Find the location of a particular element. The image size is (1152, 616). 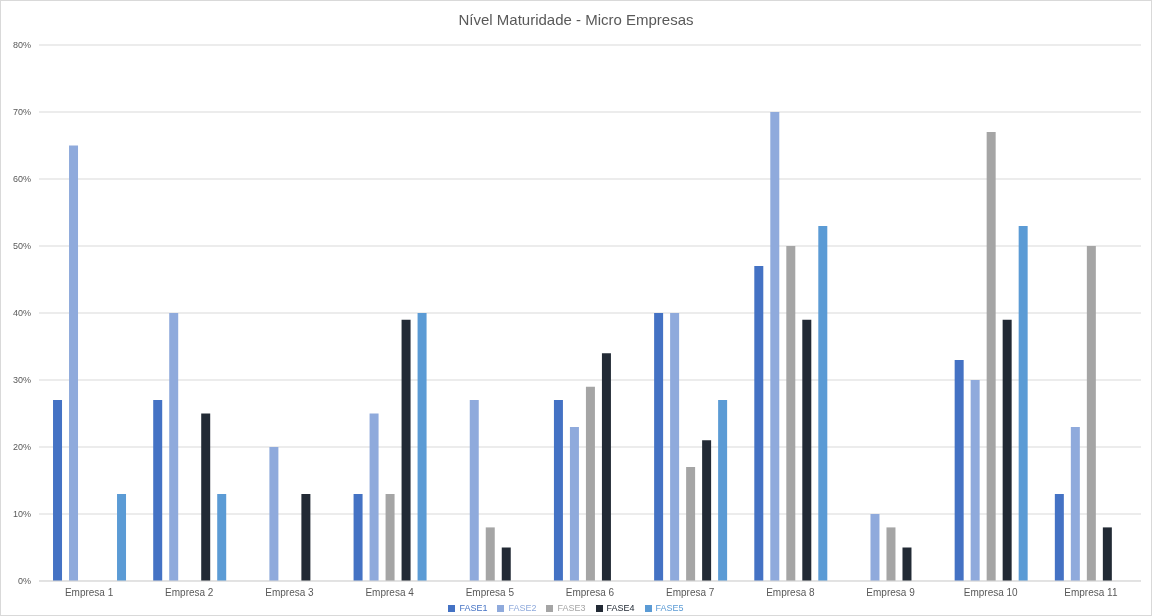

y-tick-label: 30% is located at coordinates (21, 380).